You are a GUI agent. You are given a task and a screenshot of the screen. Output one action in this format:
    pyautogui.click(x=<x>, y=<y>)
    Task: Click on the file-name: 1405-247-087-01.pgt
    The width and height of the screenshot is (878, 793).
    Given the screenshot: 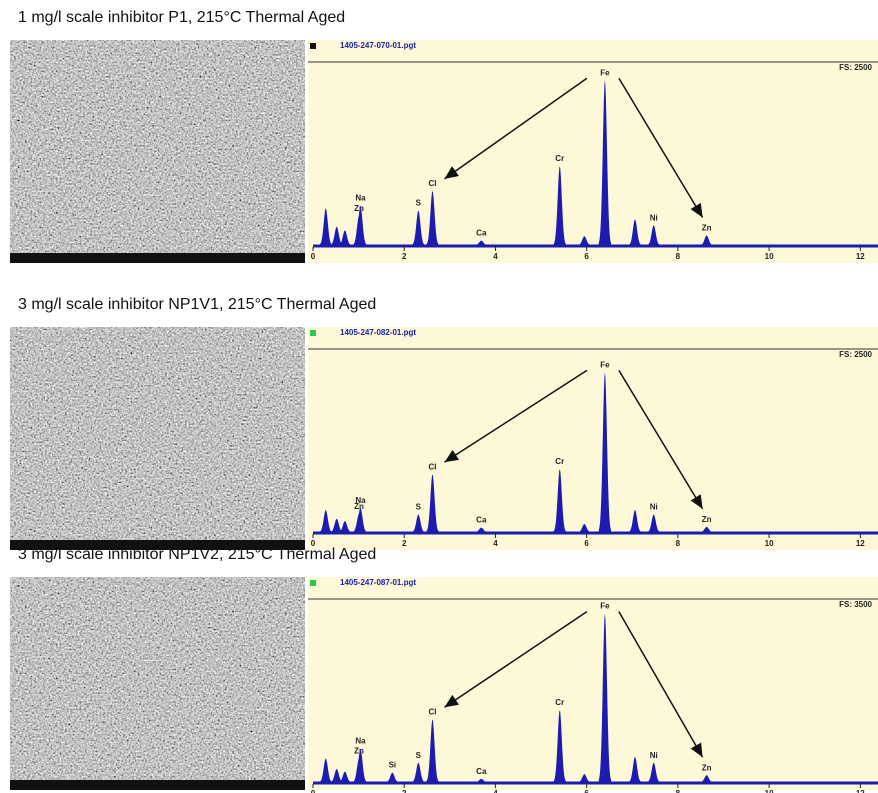 What is the action you would take?
    pyautogui.click(x=378, y=582)
    